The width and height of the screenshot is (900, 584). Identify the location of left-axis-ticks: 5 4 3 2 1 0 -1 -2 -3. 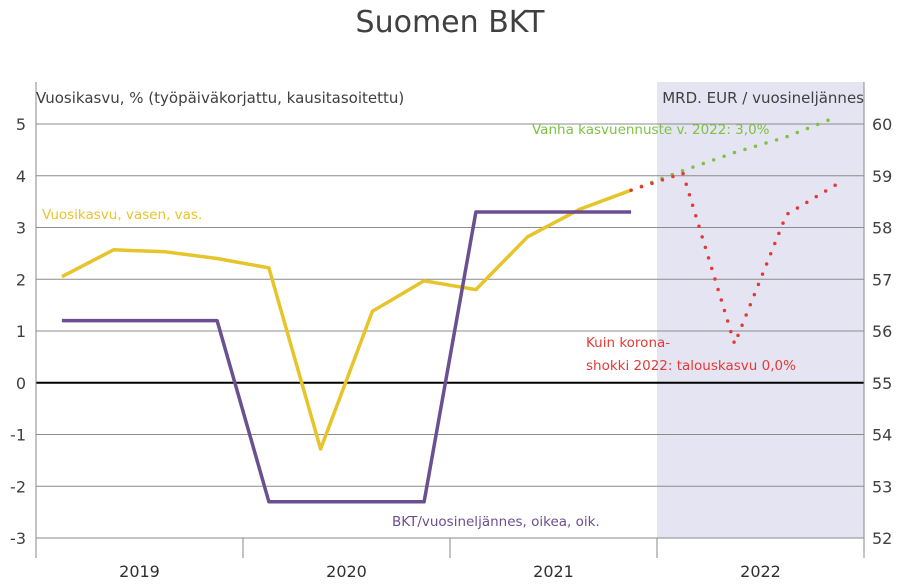
(18, 331).